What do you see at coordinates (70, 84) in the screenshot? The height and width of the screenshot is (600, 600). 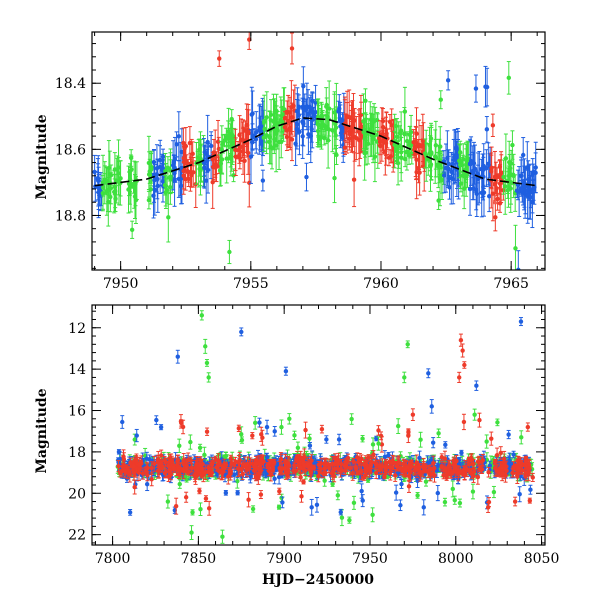 I see `top-y-tick-label: 18.4` at bounding box center [70, 84].